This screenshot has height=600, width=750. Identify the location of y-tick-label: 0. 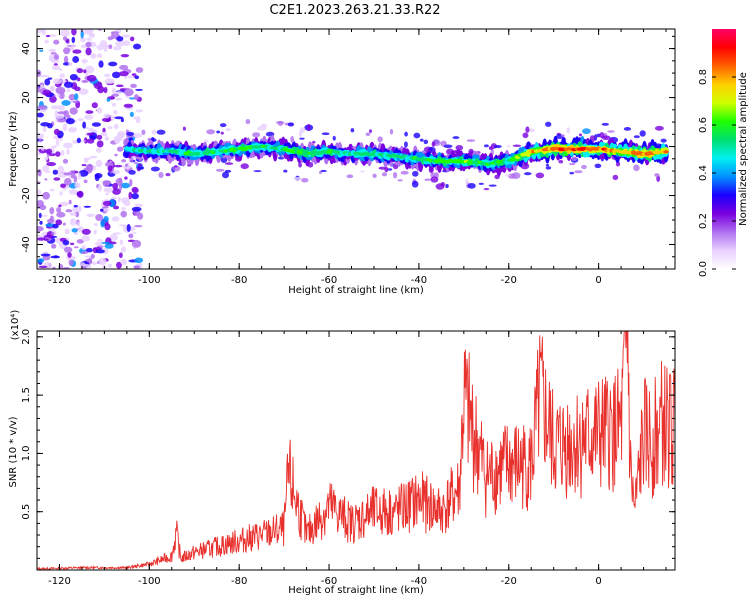
(26, 146).